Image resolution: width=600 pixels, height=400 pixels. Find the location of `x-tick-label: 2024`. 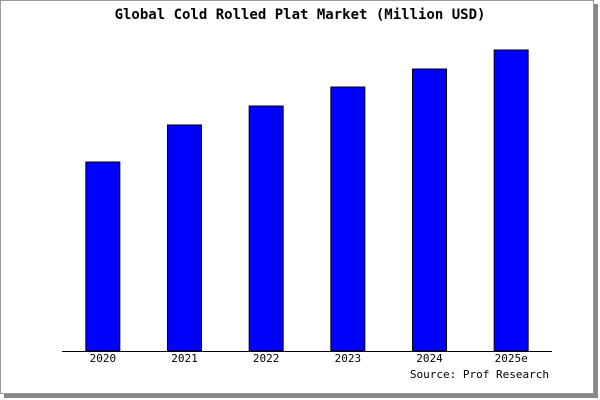

x-tick-label: 2024 is located at coordinates (429, 358).